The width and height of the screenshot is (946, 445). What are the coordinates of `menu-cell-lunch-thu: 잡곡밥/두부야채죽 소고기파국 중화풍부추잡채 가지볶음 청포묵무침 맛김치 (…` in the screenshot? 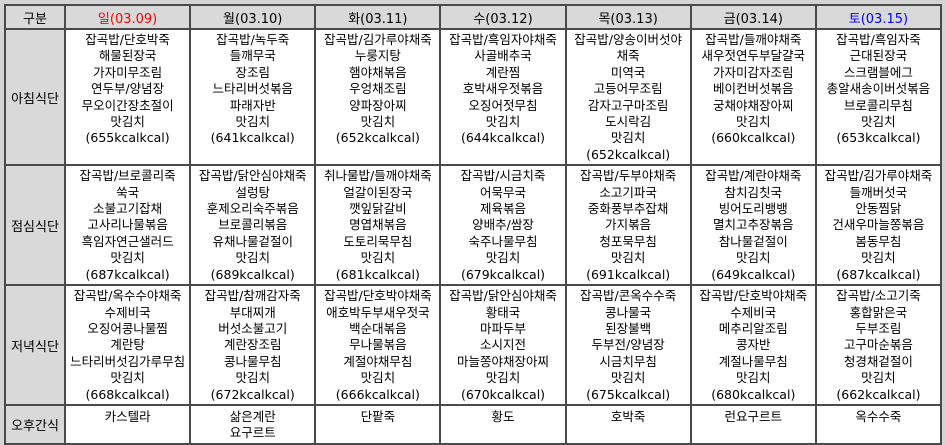 It's located at (628, 225).